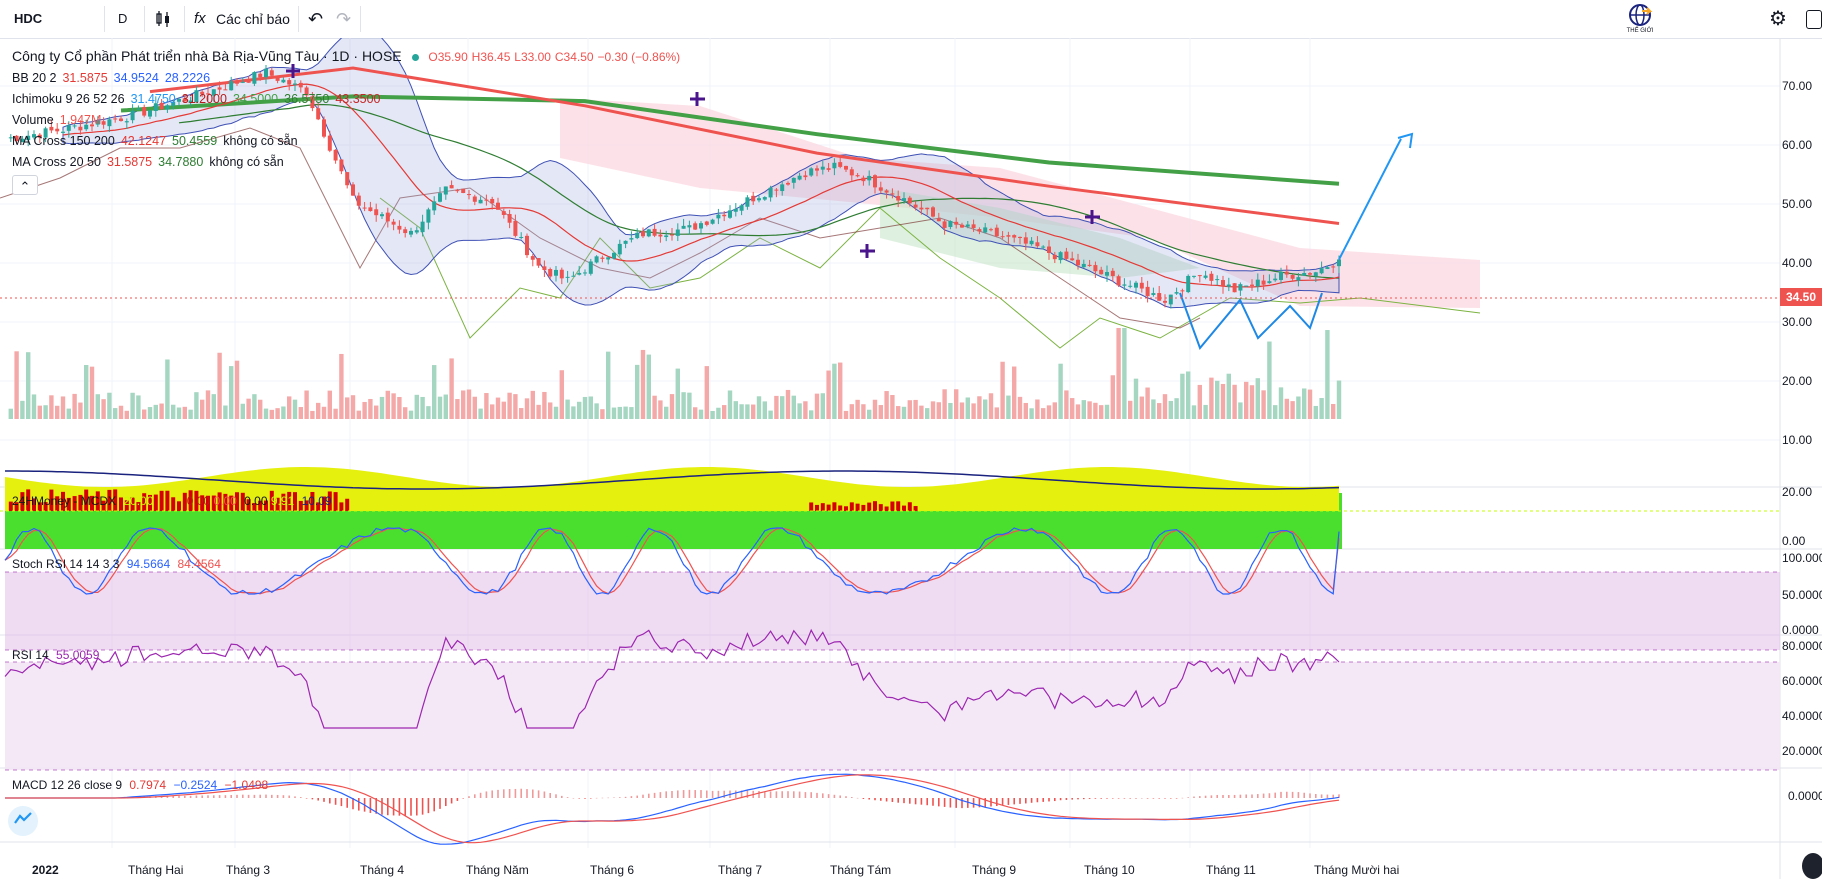 Image resolution: width=1822 pixels, height=879 pixels. What do you see at coordinates (911, 19) in the screenshot?
I see `top-toolbar: HDC D fx Các chỉ báo ↶ ↷ THẾ GIỚI ⚙` at bounding box center [911, 19].